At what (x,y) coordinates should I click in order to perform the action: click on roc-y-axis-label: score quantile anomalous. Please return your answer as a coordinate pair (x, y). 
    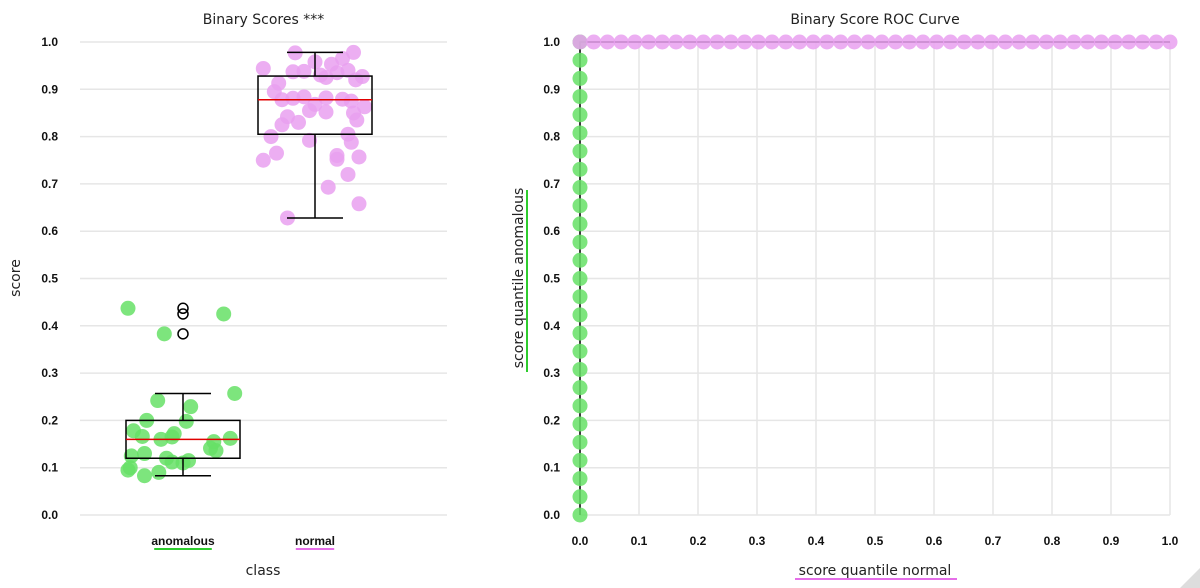
    Looking at the image, I should click on (519, 278).